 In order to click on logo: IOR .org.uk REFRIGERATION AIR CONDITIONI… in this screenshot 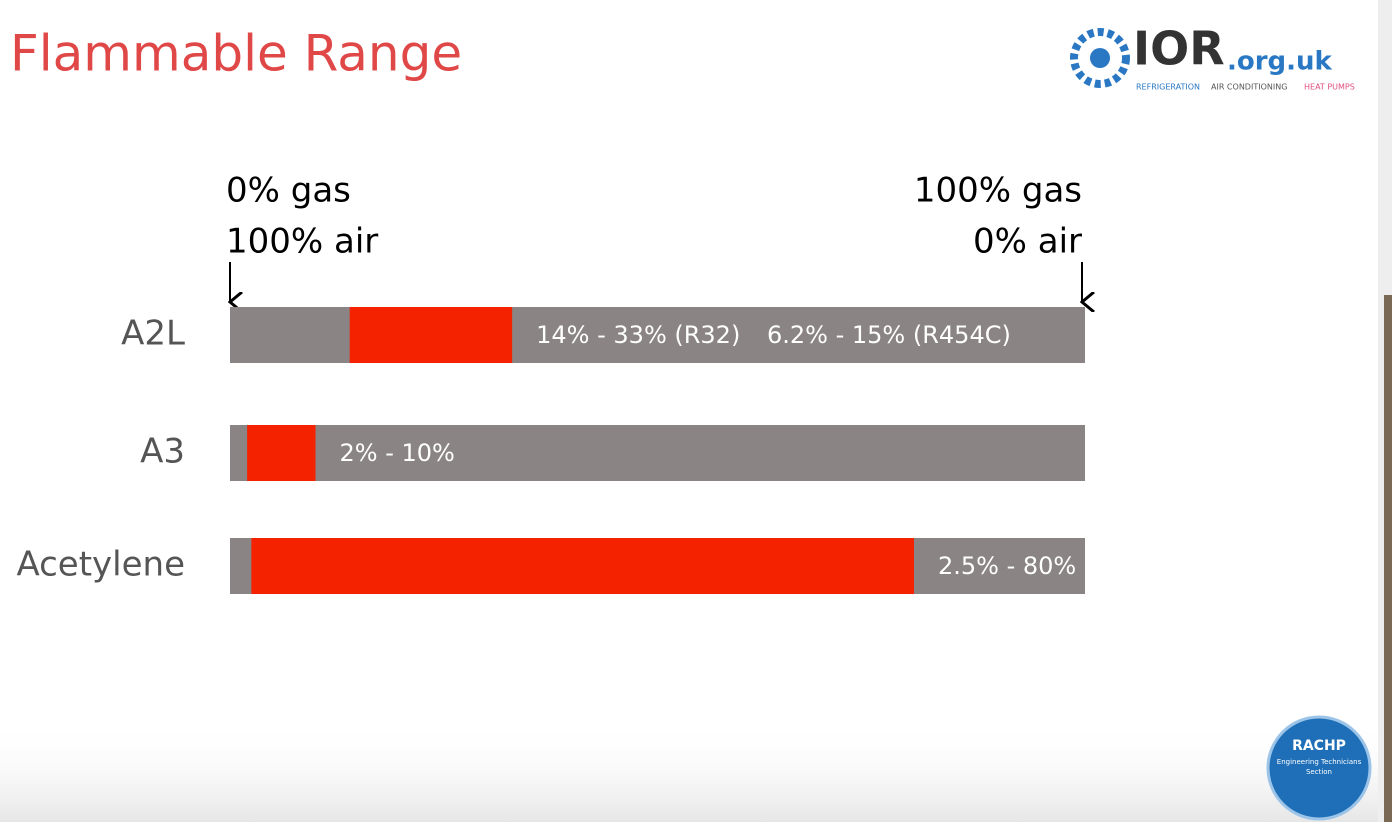, I will do `click(1212, 57)`.